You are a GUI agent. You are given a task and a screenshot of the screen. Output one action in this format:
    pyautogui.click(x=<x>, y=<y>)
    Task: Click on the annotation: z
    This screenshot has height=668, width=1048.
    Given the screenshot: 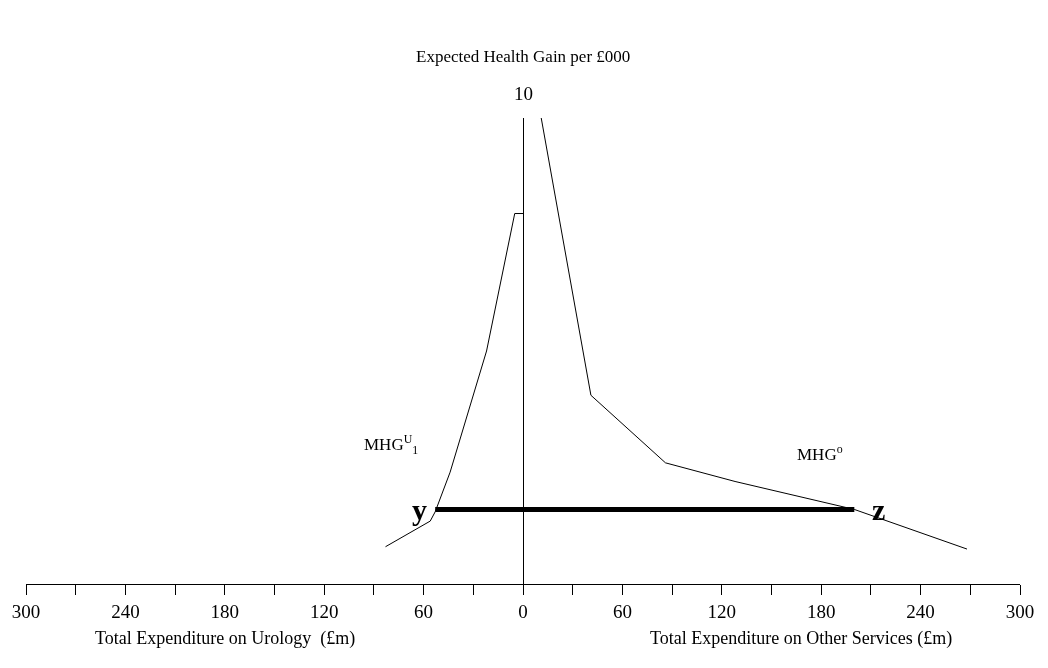 What is the action you would take?
    pyautogui.click(x=879, y=509)
    